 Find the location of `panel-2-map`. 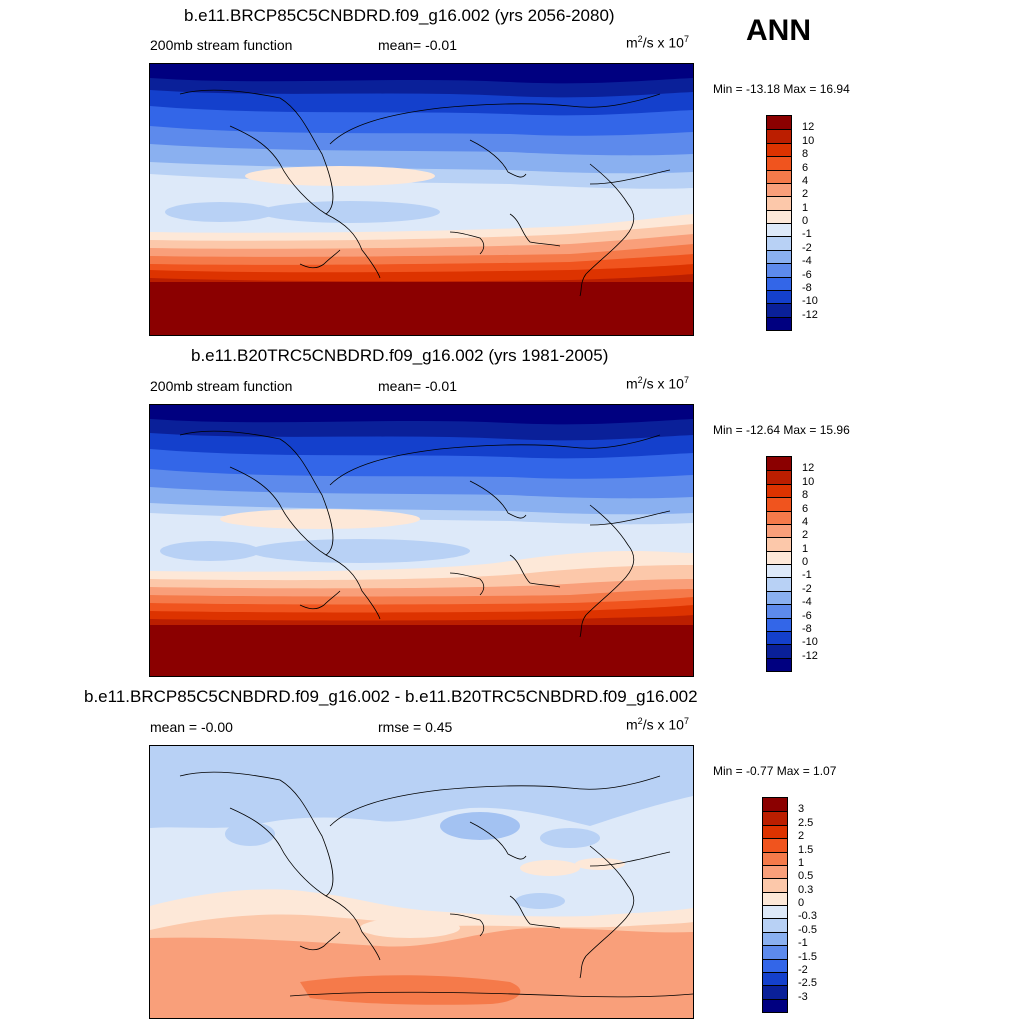

panel-2-map is located at coordinates (421, 540).